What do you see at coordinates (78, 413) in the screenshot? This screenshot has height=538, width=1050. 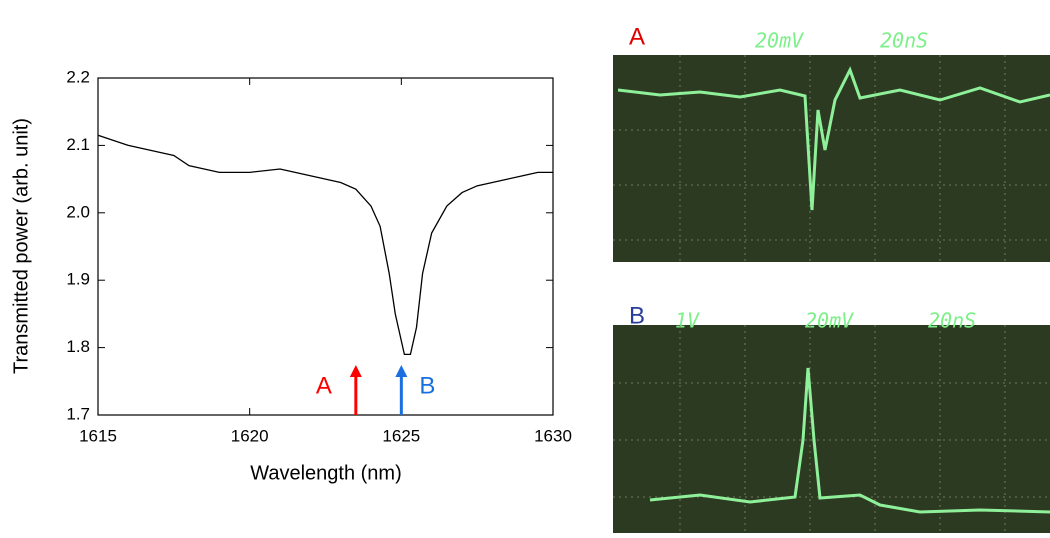 I see `y-tick-label: 1.7` at bounding box center [78, 413].